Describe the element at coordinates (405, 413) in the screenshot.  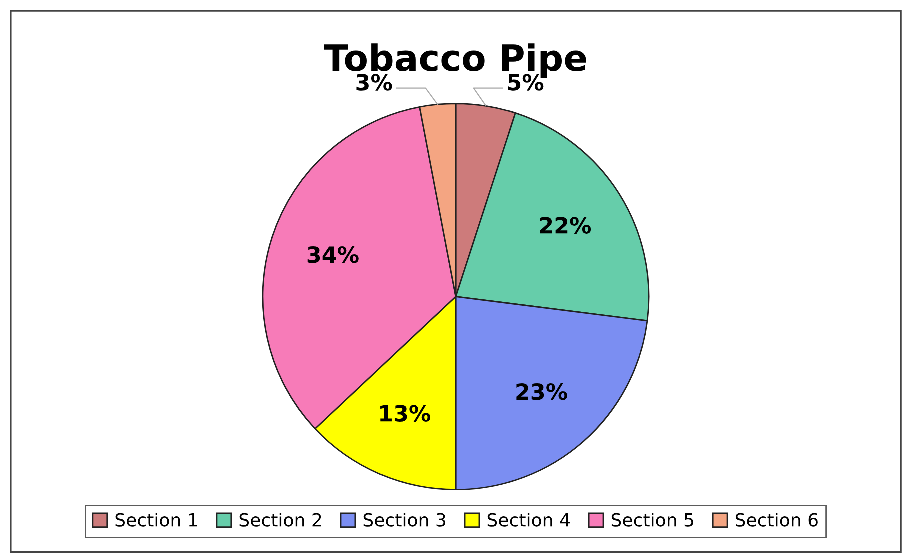
I see `data-label: 13%` at that location.